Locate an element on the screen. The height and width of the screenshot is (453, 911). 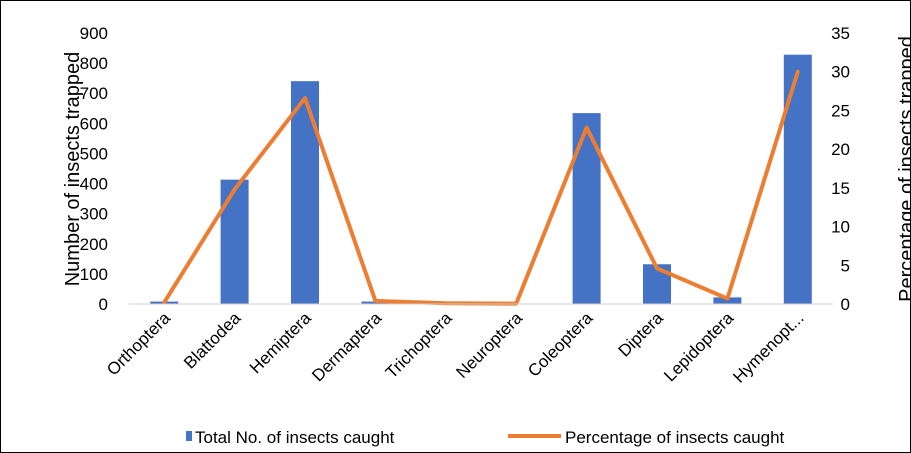
y2-tick-label: 35 is located at coordinates (840, 33).